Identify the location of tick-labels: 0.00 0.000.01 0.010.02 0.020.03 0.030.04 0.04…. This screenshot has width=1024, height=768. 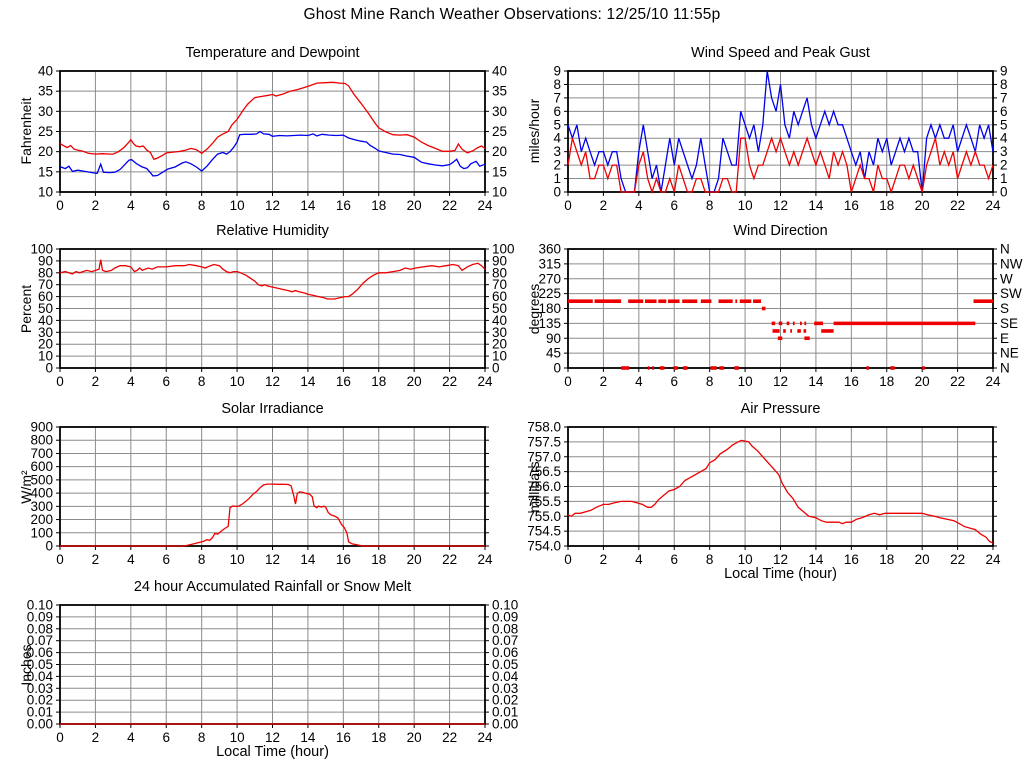
(273, 672).